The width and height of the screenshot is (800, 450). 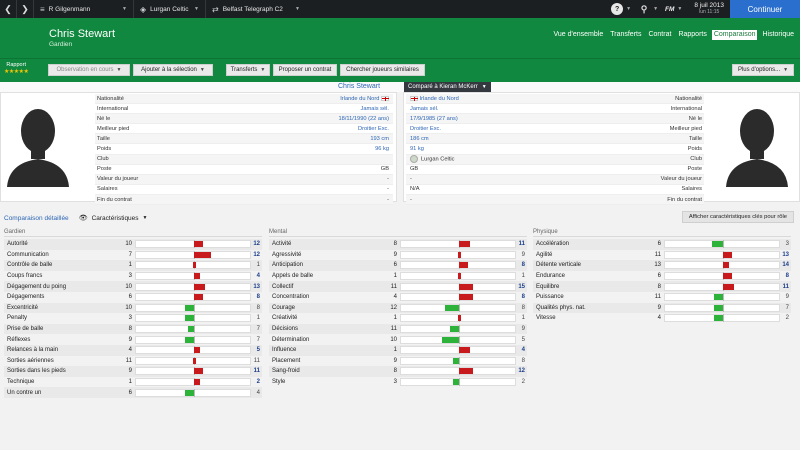 I want to click on fm-menu: FM, so click(x=670, y=9).